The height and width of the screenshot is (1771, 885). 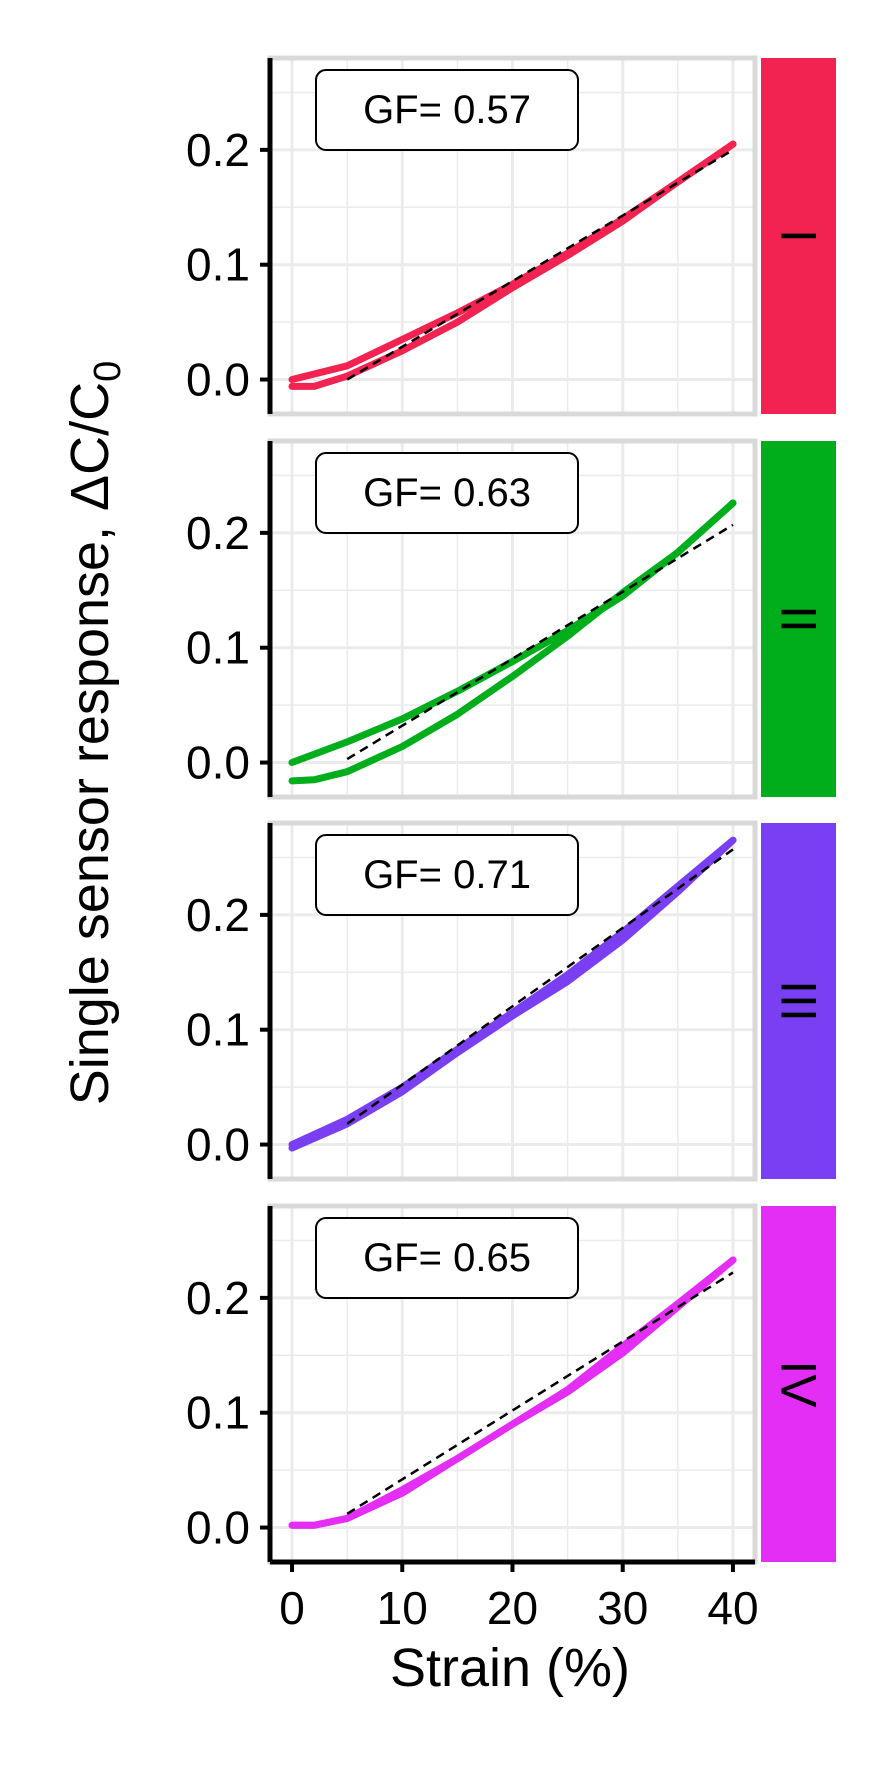 I want to click on facet-strip-label: II, so click(x=799, y=619).